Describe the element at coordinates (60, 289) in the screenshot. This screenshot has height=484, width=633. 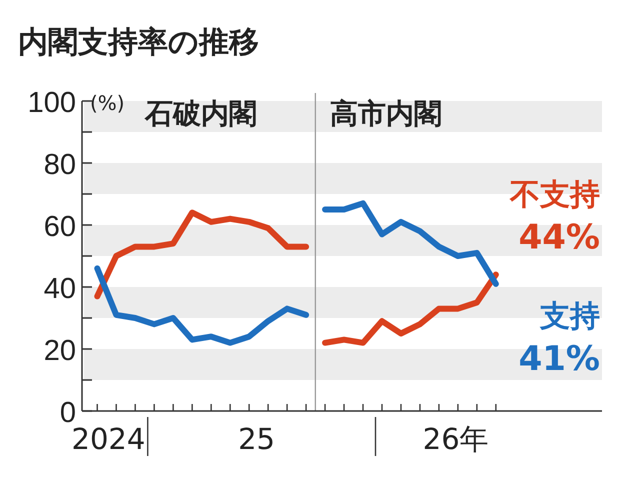
I see `y-tick-label: 40` at that location.